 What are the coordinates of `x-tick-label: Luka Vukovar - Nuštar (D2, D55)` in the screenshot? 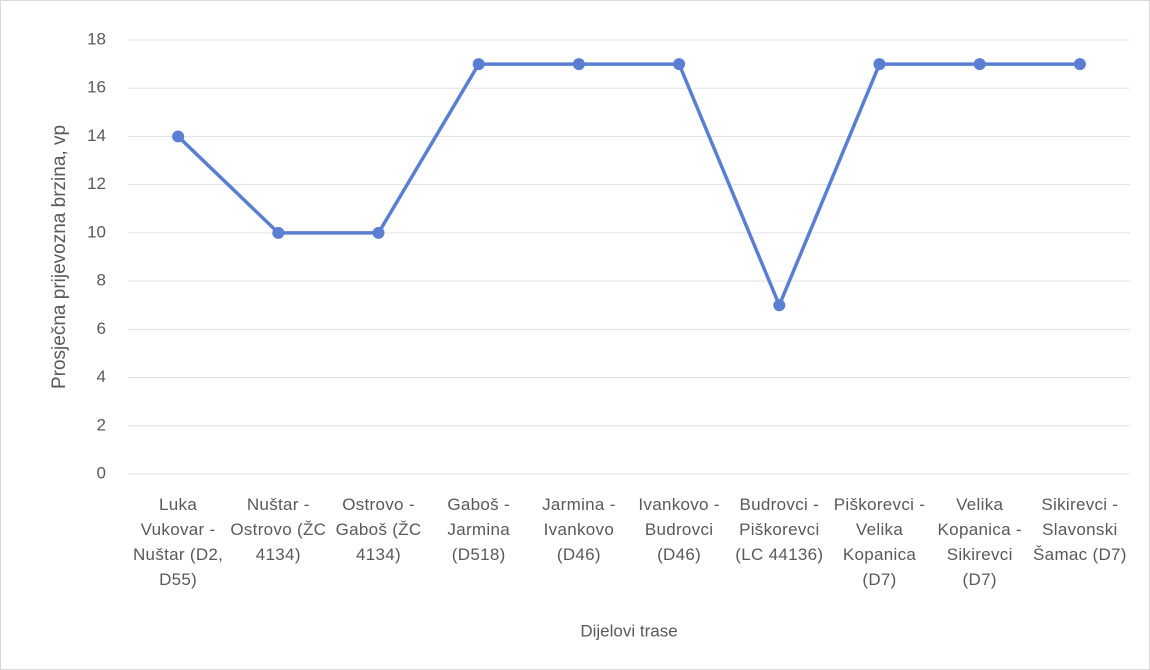 It's located at (178, 542).